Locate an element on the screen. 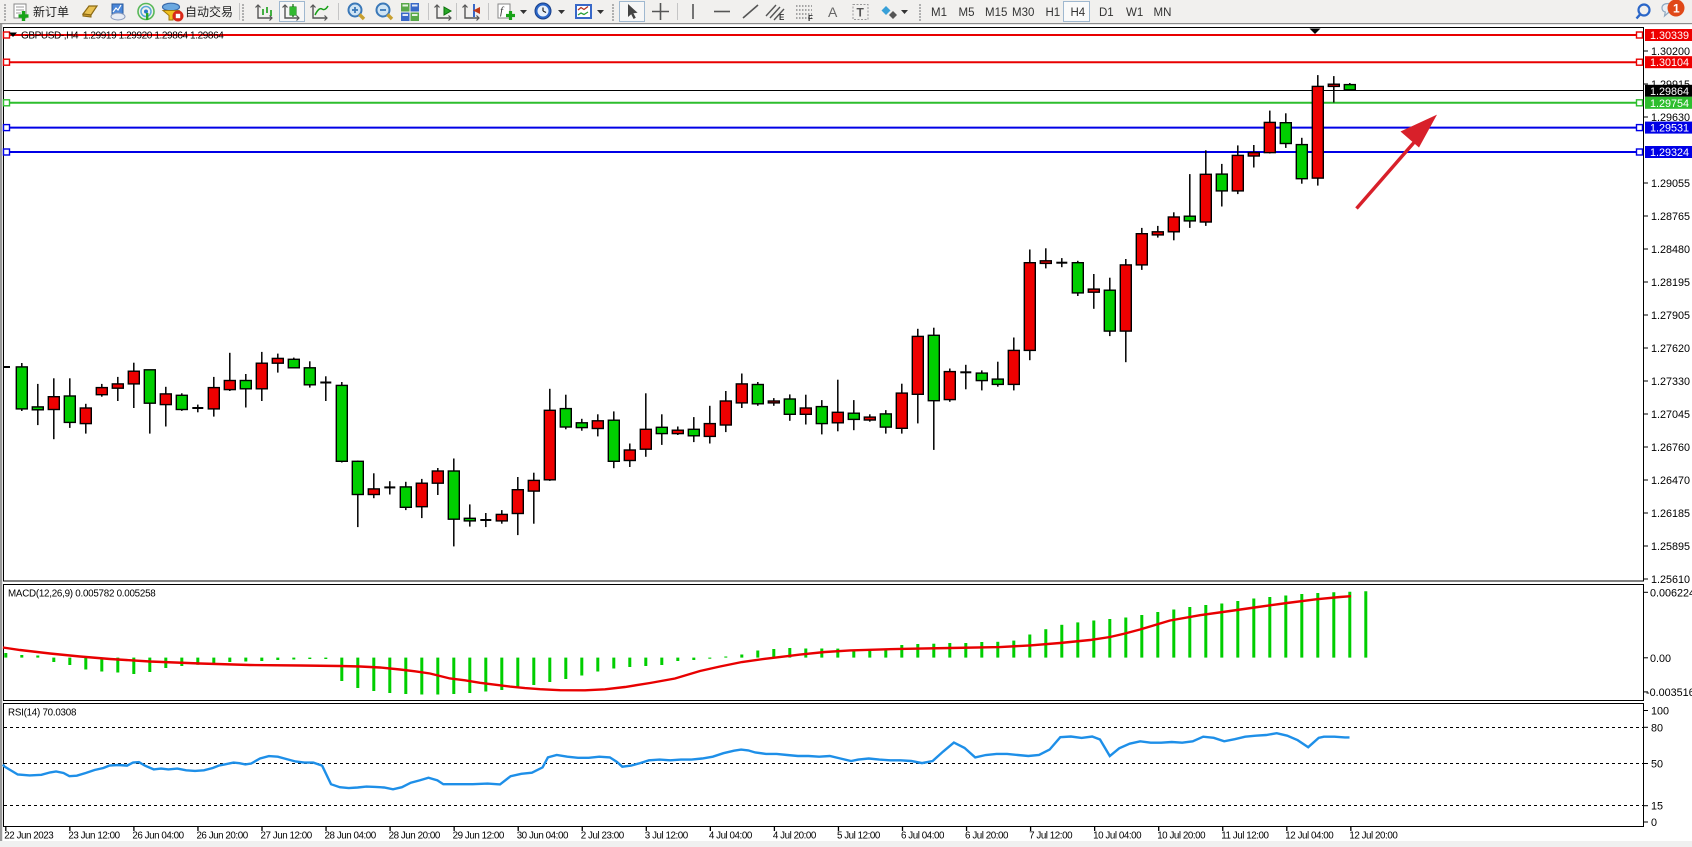 Image resolution: width=1692 pixels, height=847 pixels. svg-text: F is located at coordinates (810, 18).